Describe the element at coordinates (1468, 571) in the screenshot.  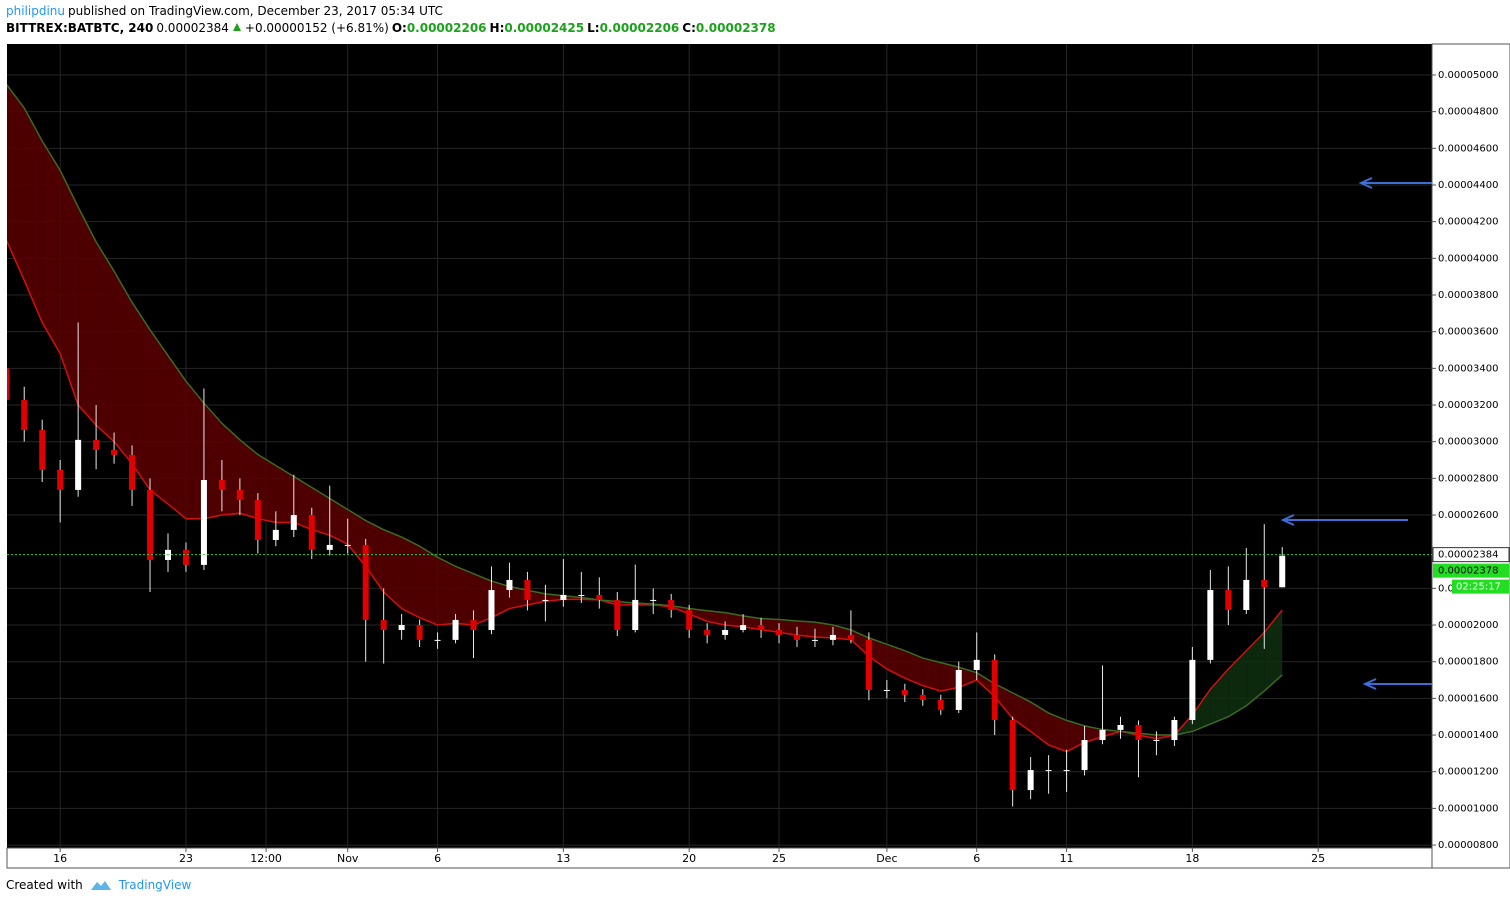
I see `close-tag-text: 0.00002378` at that location.